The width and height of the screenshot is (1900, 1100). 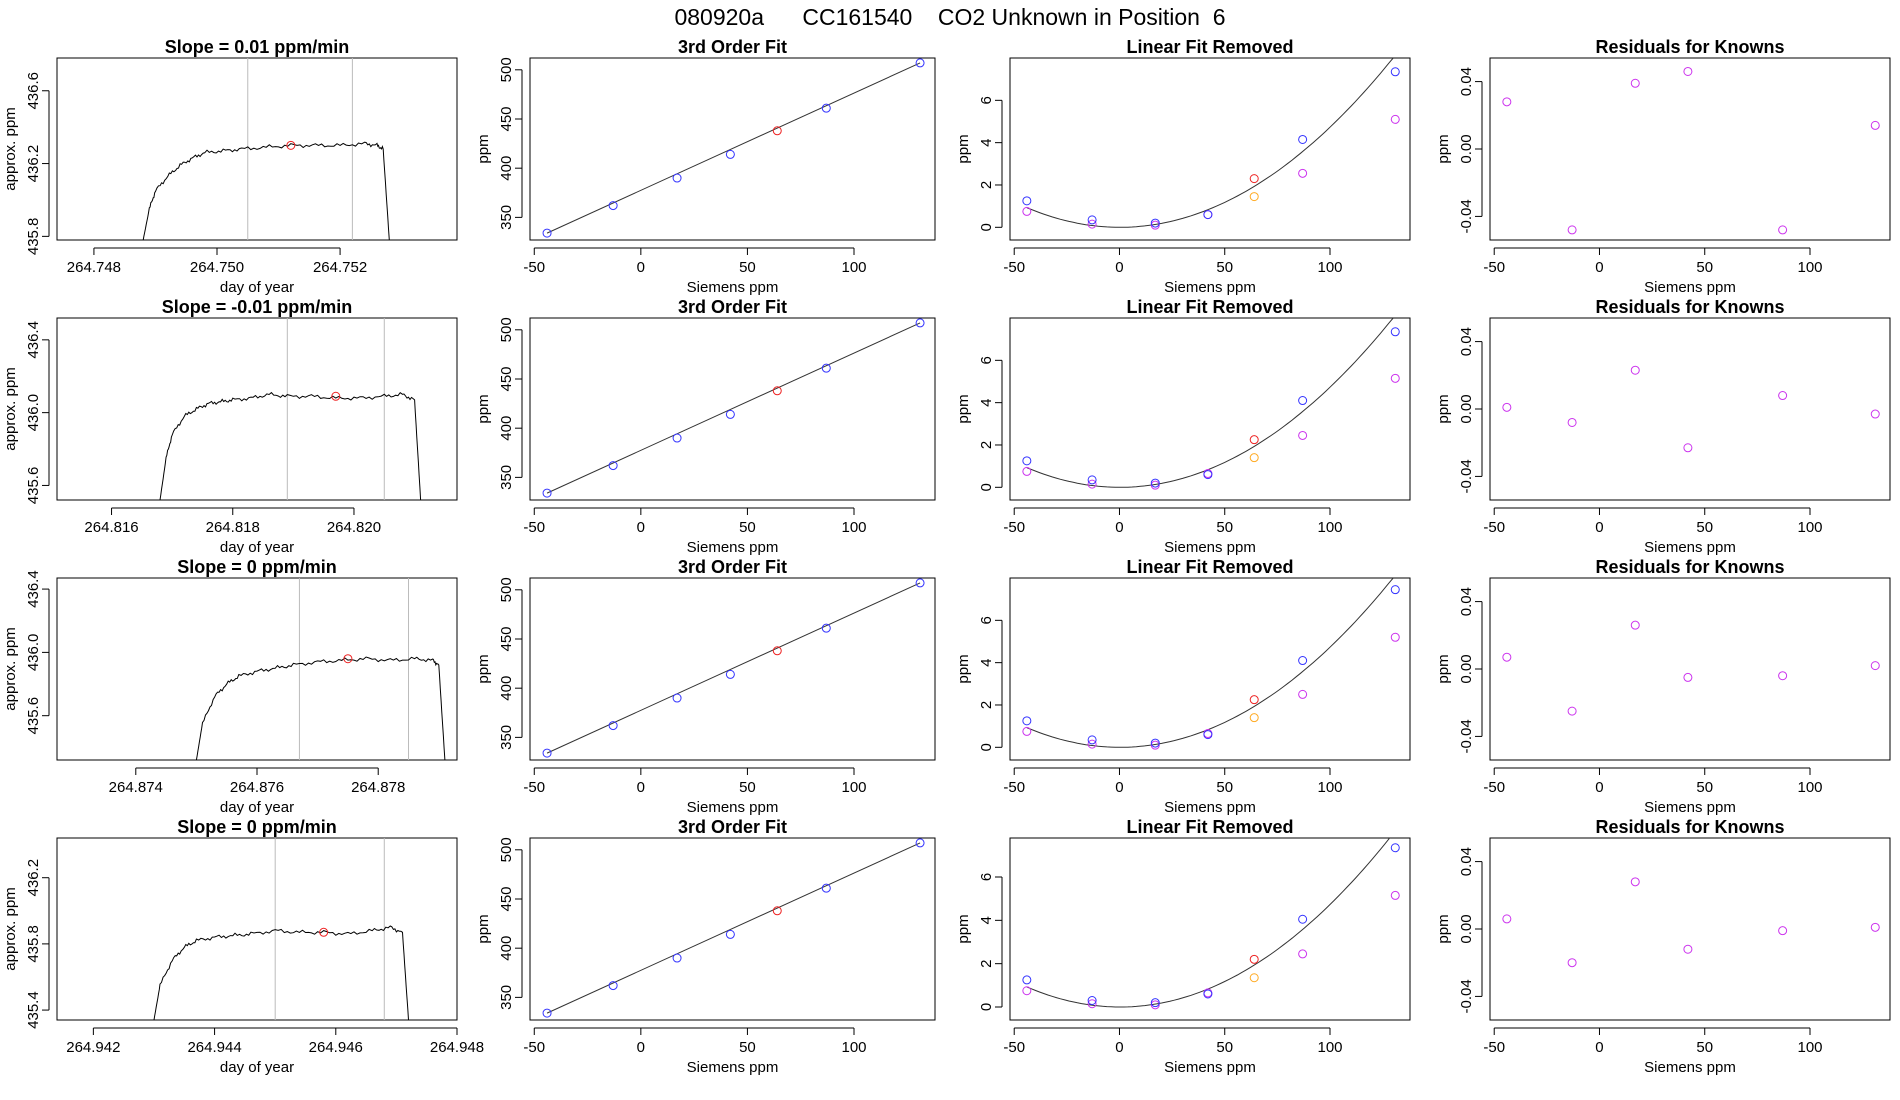 What do you see at coordinates (986, 402) in the screenshot?
I see `y-tick-label: 4` at bounding box center [986, 402].